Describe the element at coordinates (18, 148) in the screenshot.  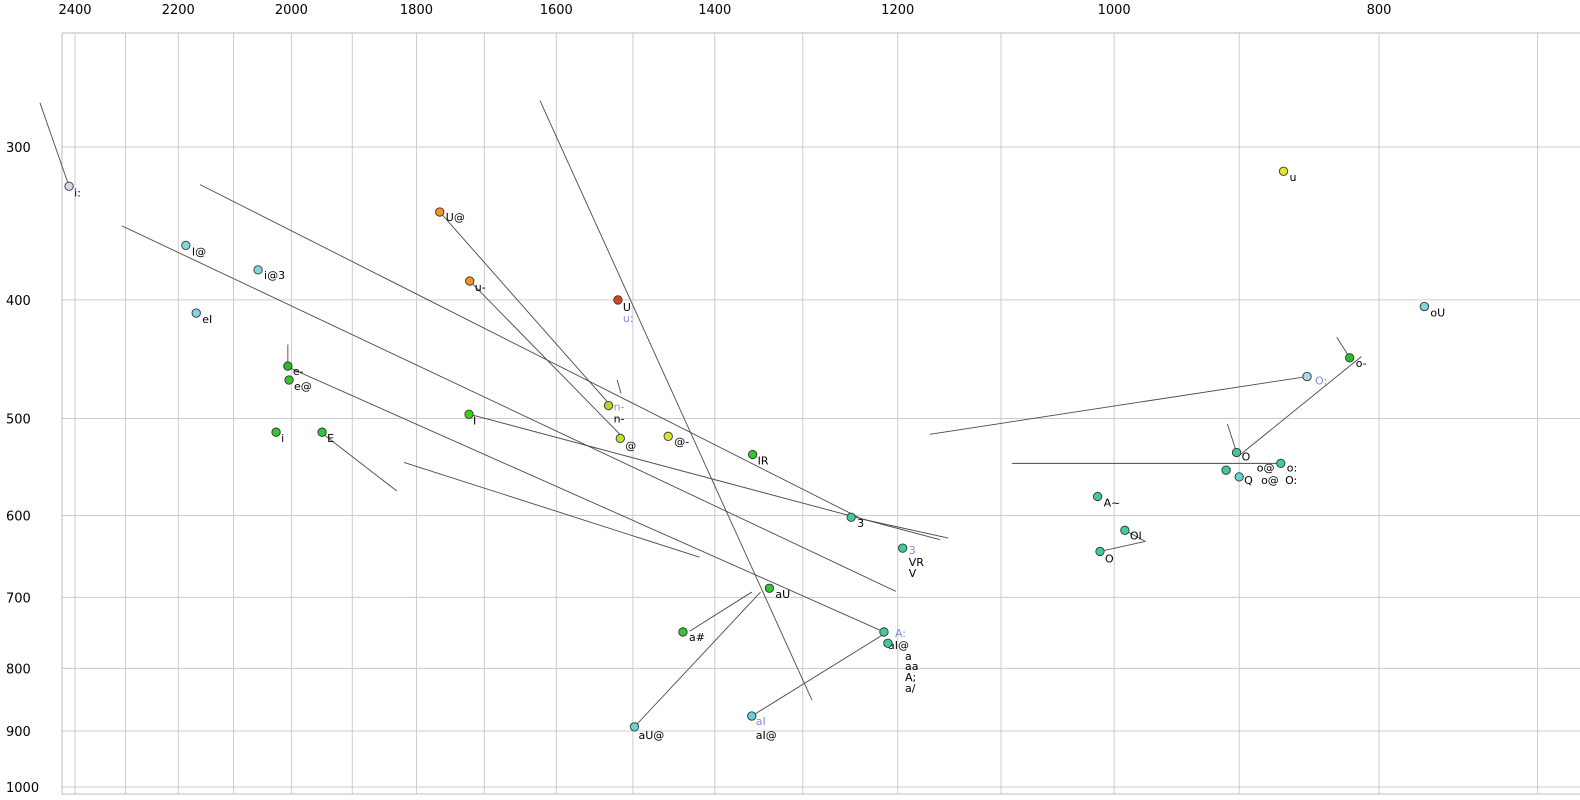
I see `y-axis-tick-label: 300` at that location.